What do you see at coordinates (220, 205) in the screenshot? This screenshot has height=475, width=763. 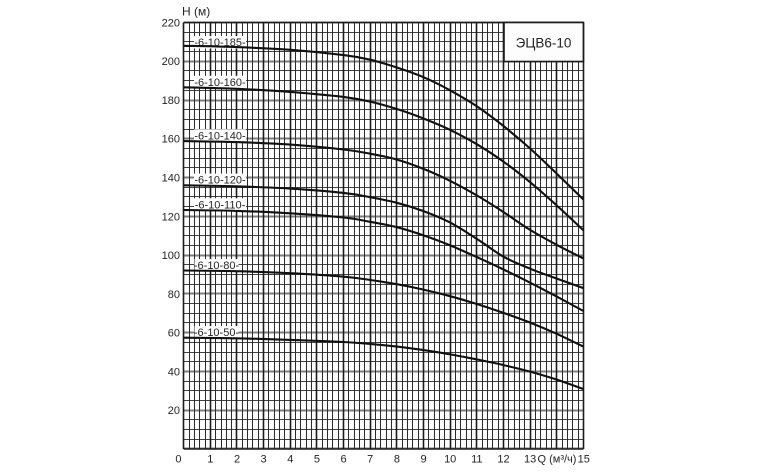 I see `svg-text: -6-10-110-` at bounding box center [220, 205].